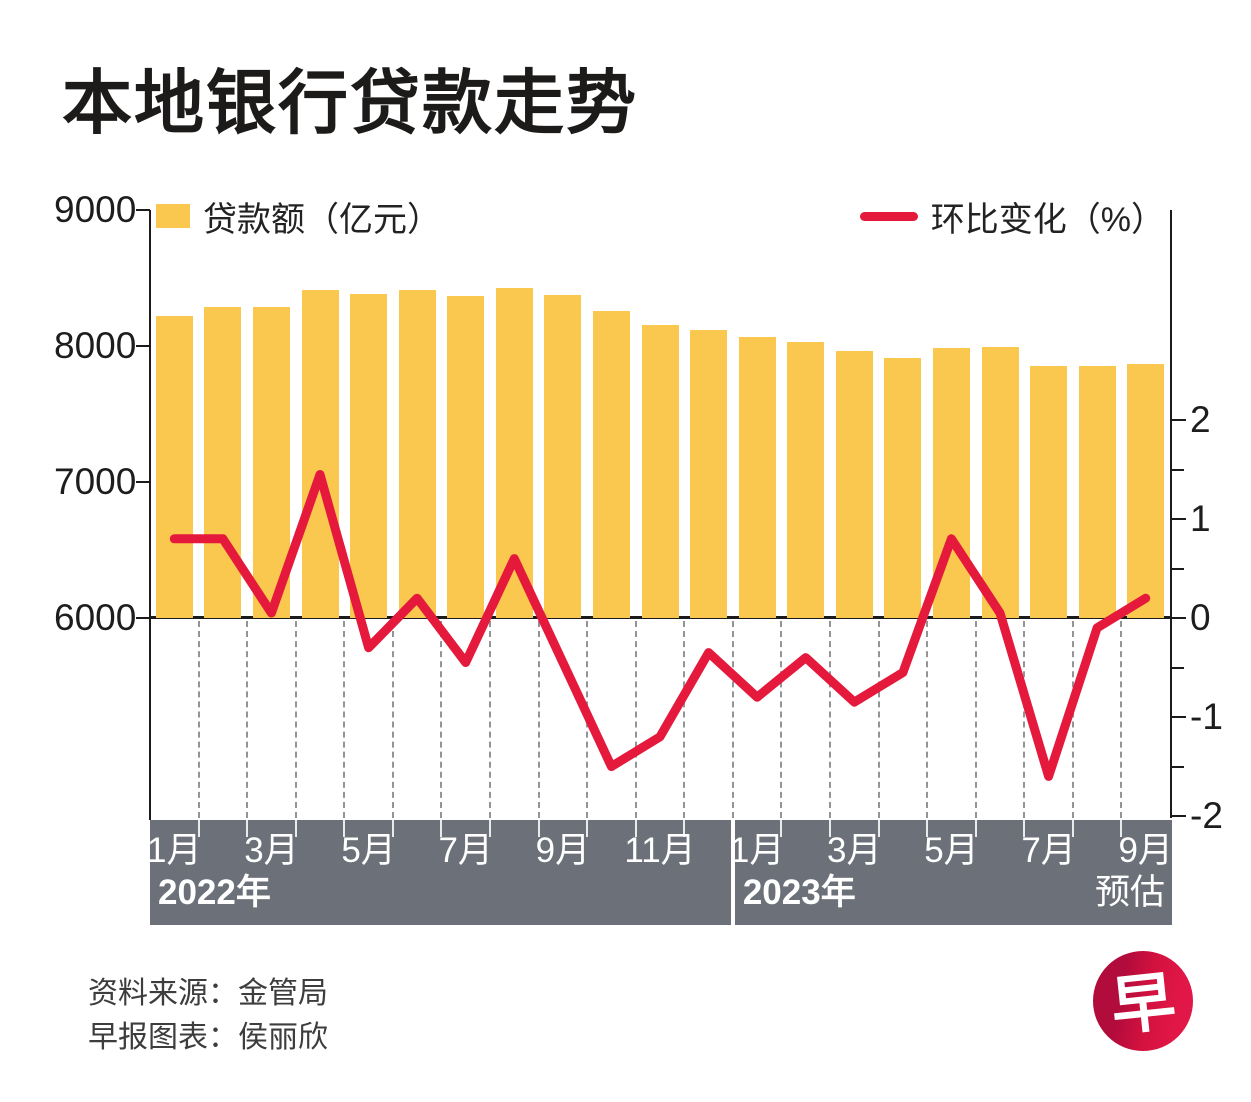 The width and height of the screenshot is (1251, 1102). Describe the element at coordinates (903, 487) in the screenshot. I see `bar-2023年4月` at that location.